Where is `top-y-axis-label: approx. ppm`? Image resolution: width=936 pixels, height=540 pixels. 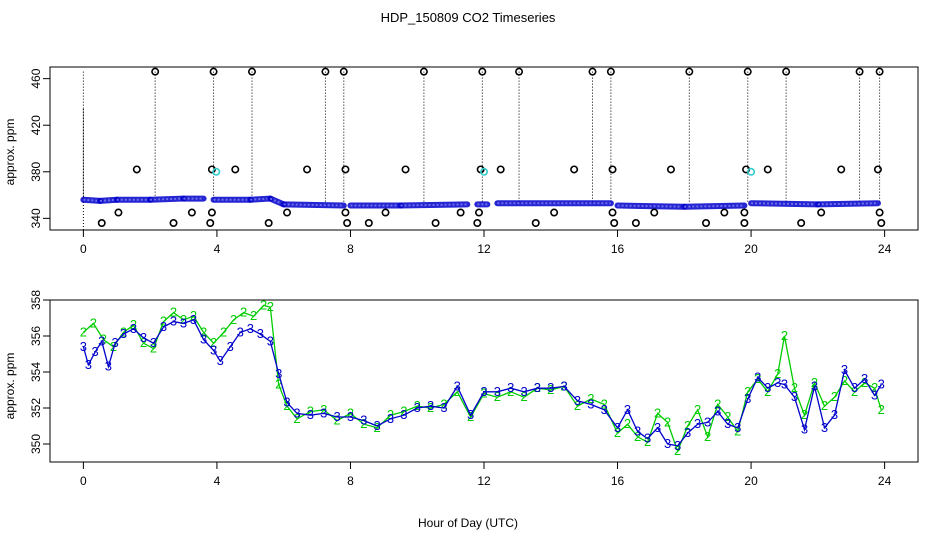
top-y-axis-label: approx. ppm is located at coordinates (10, 152).